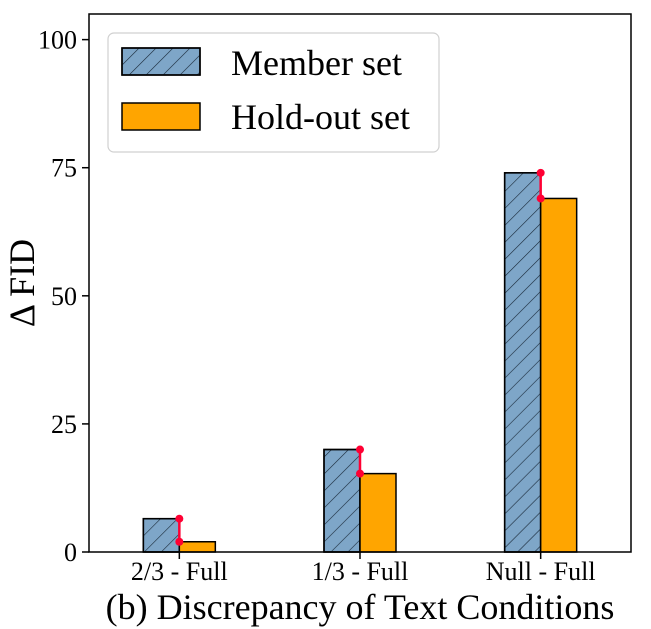 The image size is (651, 629). I want to click on y-tick-label: 100, so click(57, 40).